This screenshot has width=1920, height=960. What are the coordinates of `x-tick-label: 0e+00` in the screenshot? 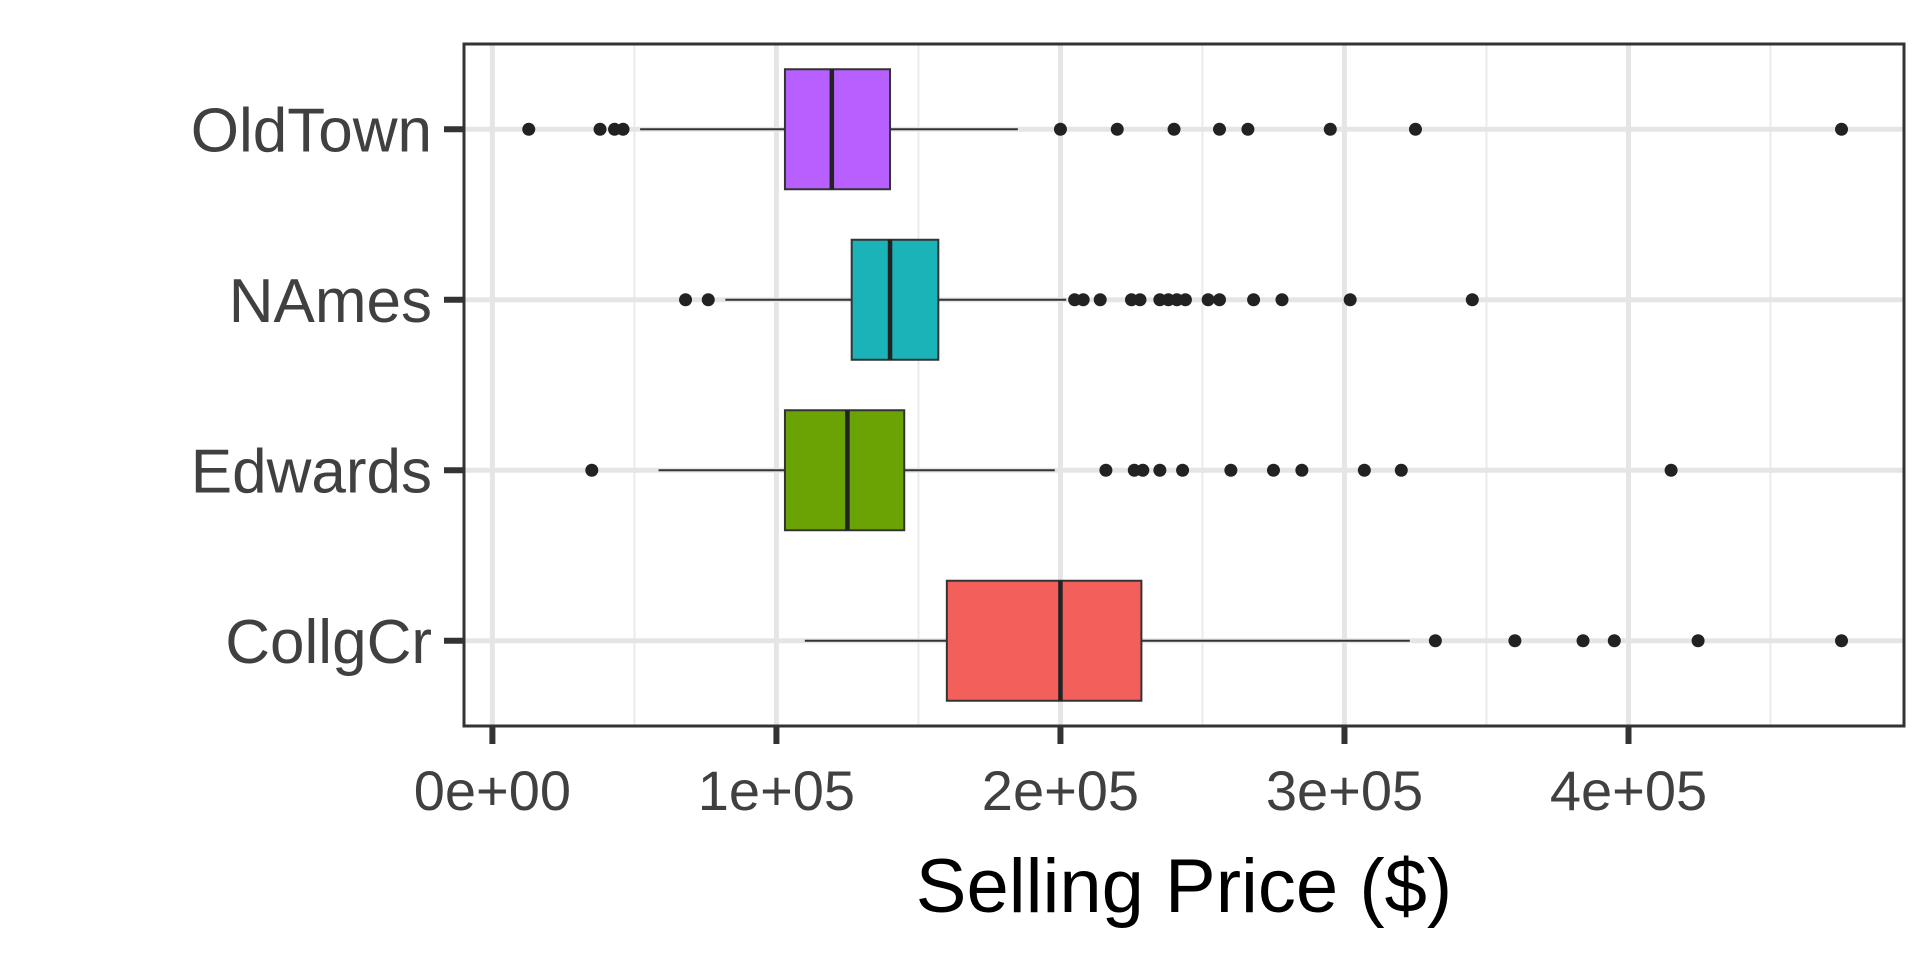 It's located at (492, 790).